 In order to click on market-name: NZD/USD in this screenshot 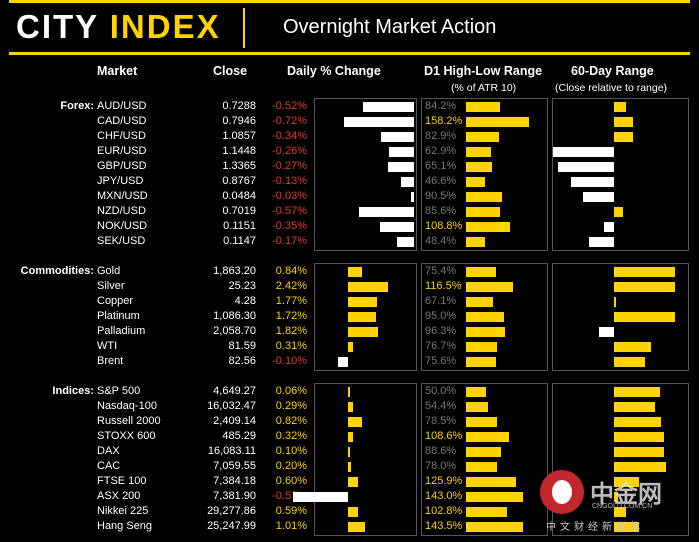, I will do `click(121, 211)`.